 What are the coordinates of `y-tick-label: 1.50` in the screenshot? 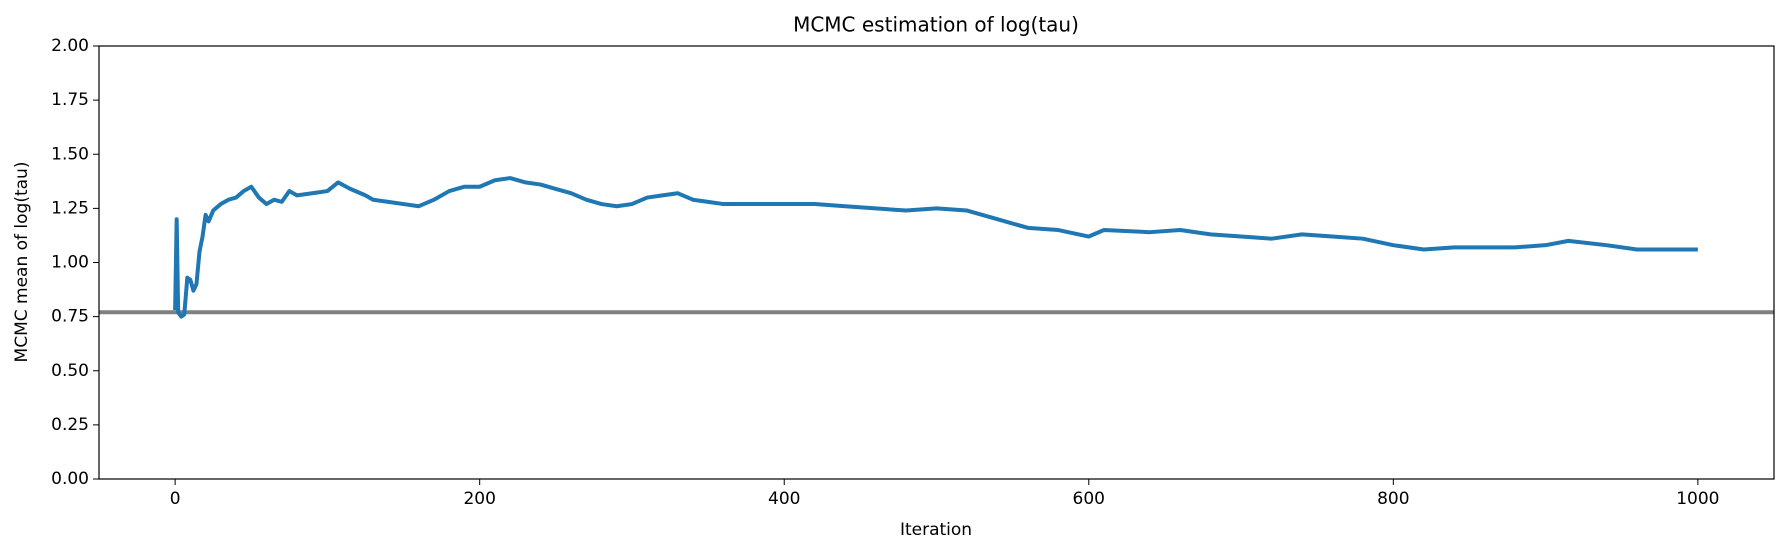 It's located at (70, 154).